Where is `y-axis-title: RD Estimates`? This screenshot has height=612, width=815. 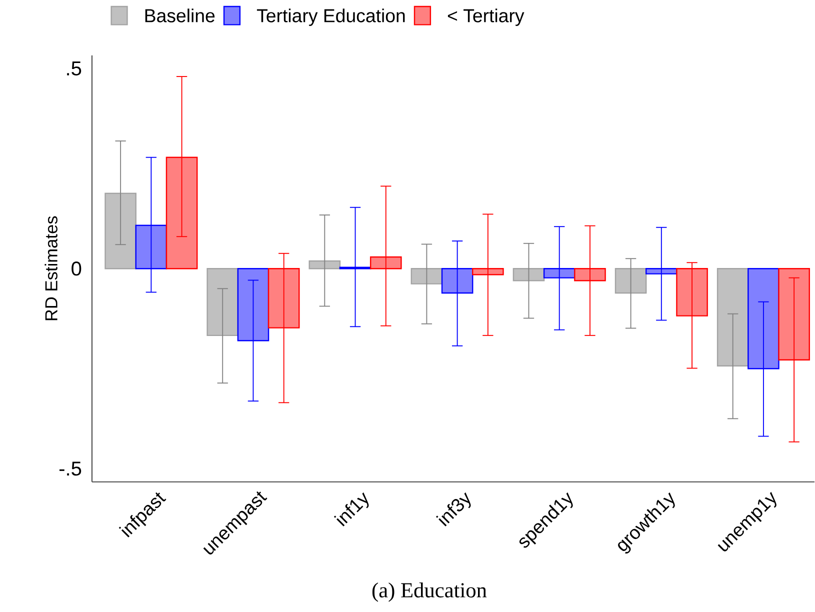 y-axis-title: RD Estimates is located at coordinates (51, 268).